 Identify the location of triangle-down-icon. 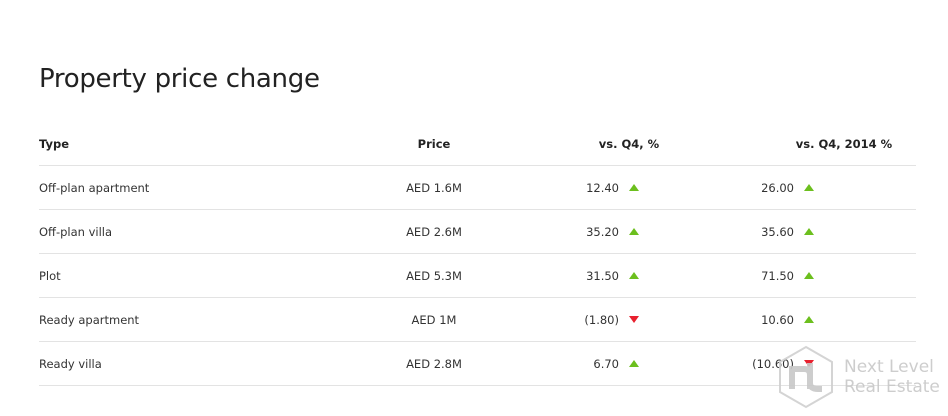
(634, 319).